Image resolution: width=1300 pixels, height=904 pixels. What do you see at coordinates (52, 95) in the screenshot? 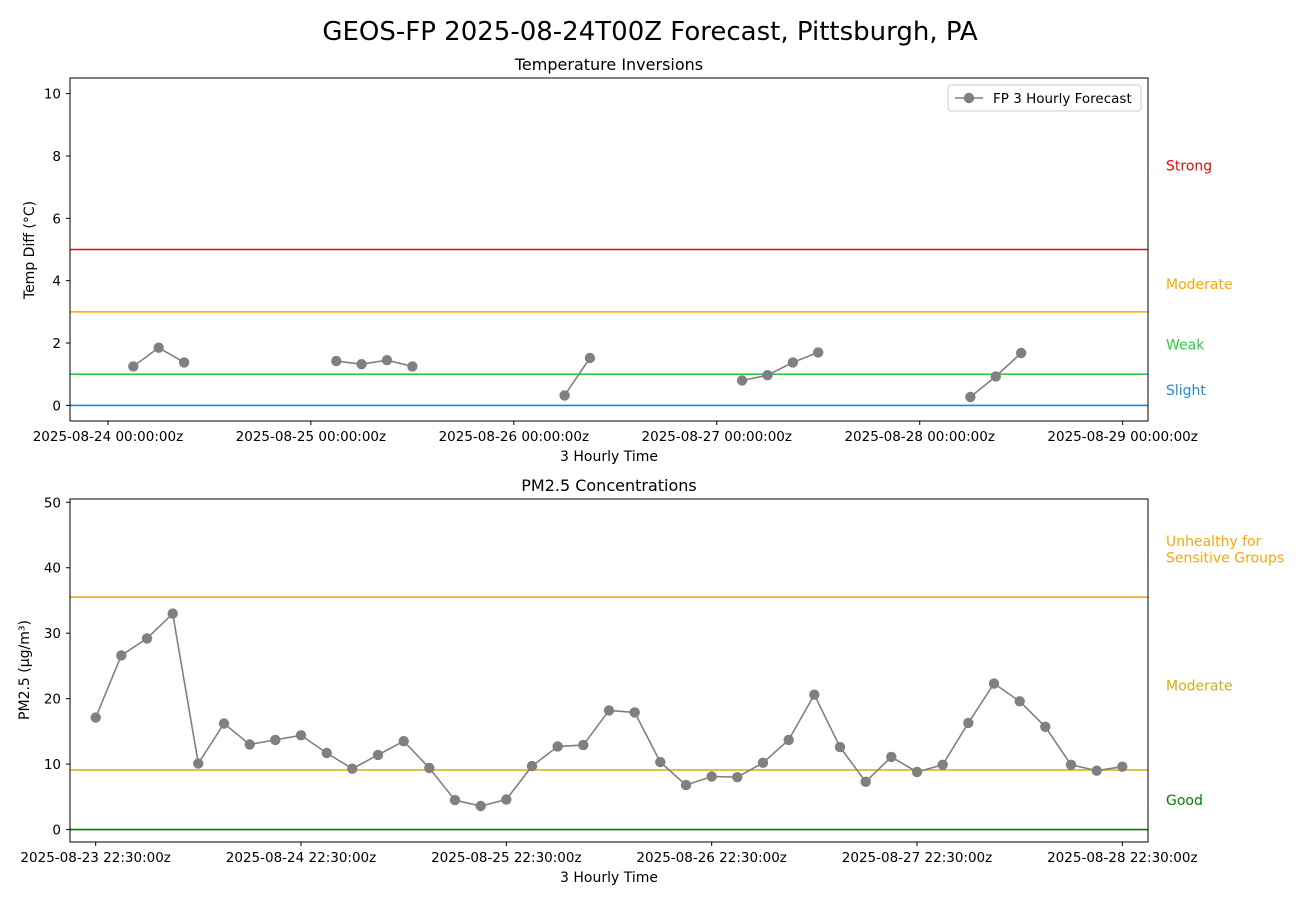
I see `temp-y-tick-label: 10` at bounding box center [52, 95].